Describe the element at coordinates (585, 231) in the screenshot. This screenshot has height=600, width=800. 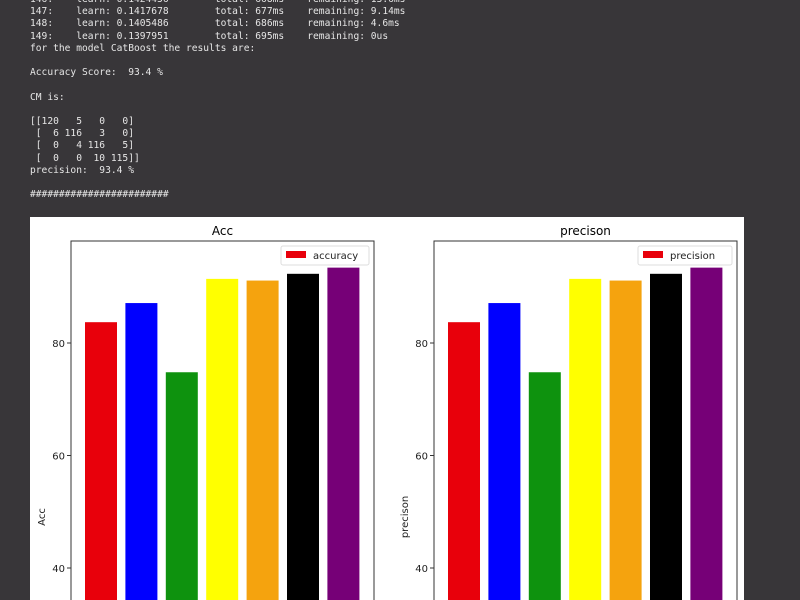
I see `chart-title: precison` at that location.